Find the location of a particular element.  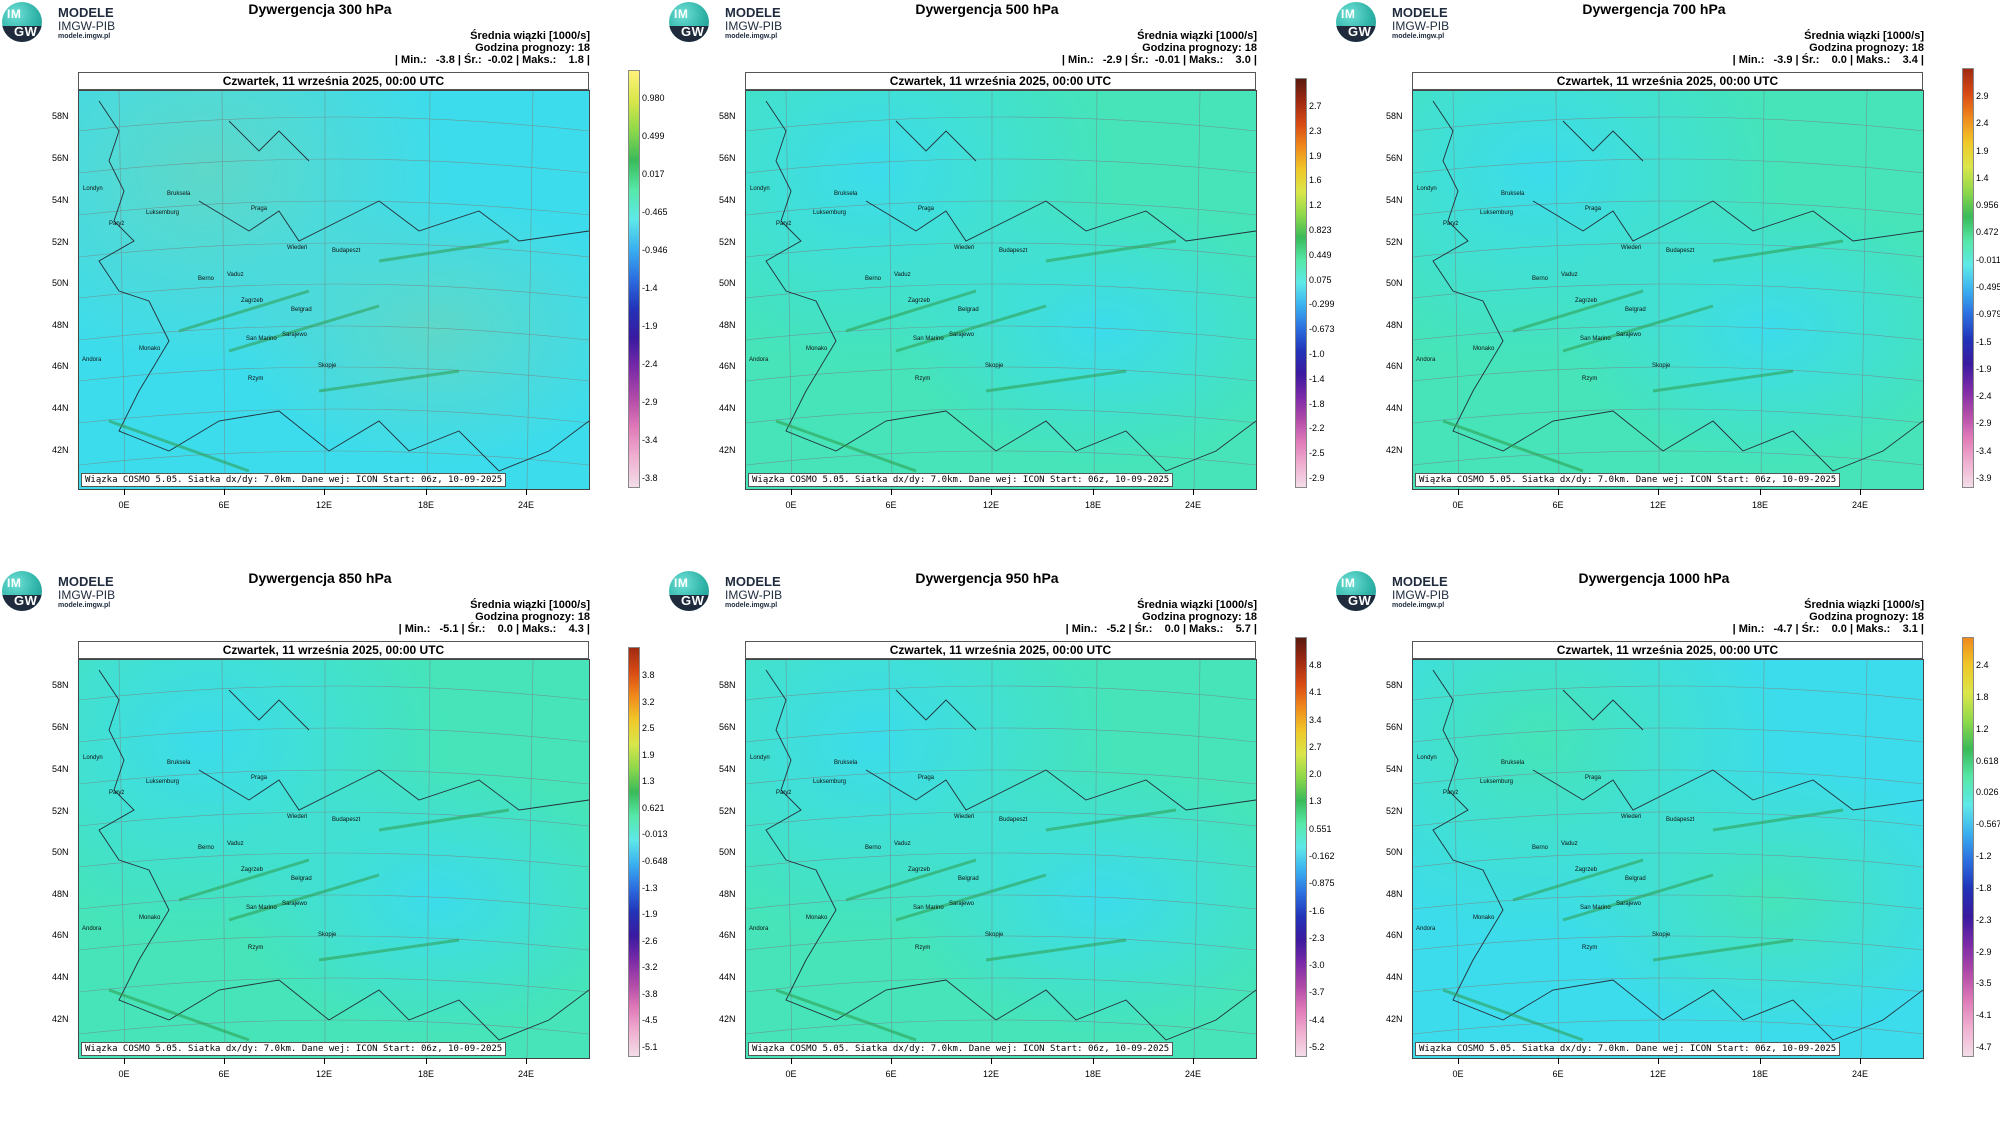

colorbar-label: -1.6 is located at coordinates (1317, 910).